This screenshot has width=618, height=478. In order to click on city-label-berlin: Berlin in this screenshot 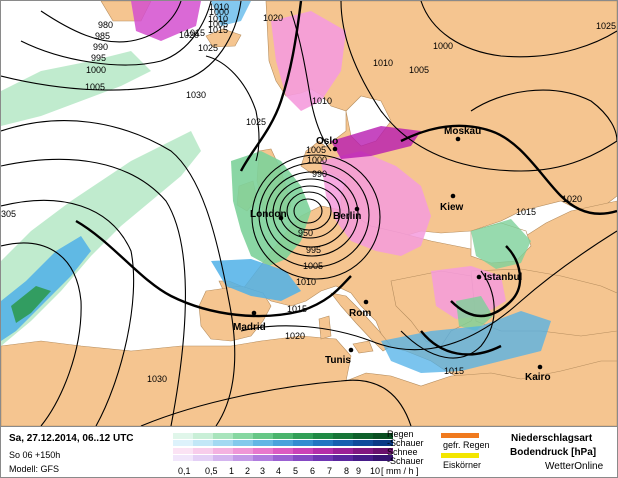, I will do `click(347, 216)`.